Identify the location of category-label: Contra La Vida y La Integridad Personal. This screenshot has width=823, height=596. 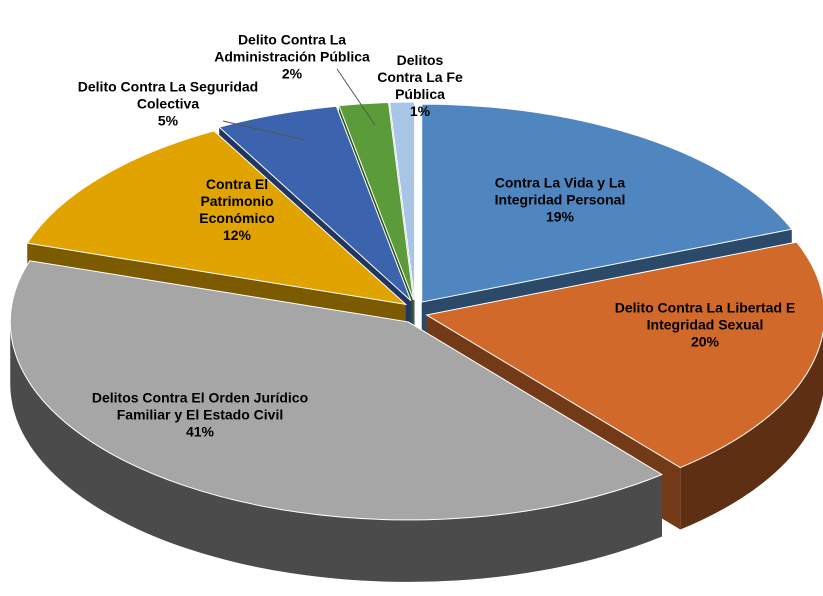
(560, 191).